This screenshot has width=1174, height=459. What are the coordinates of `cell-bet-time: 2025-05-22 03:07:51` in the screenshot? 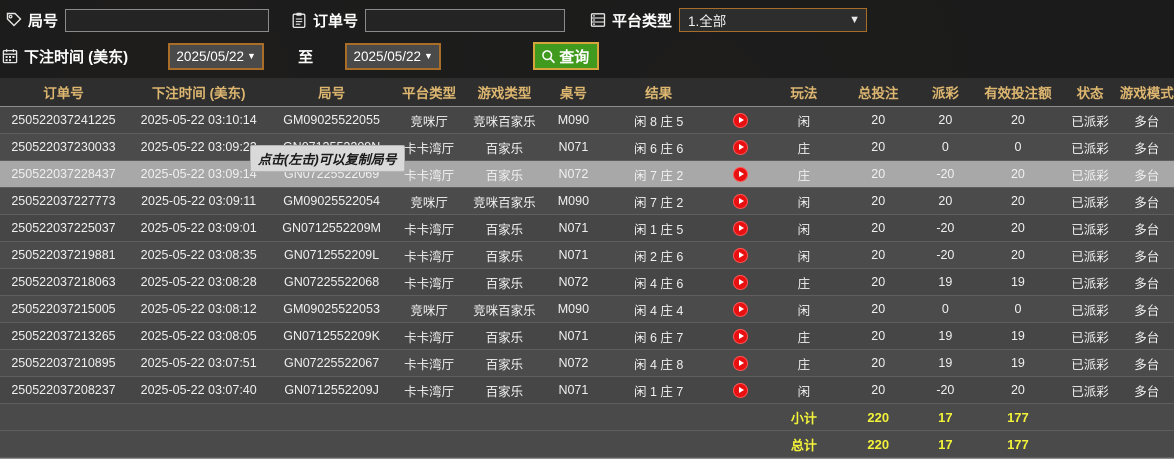 It's located at (198, 363).